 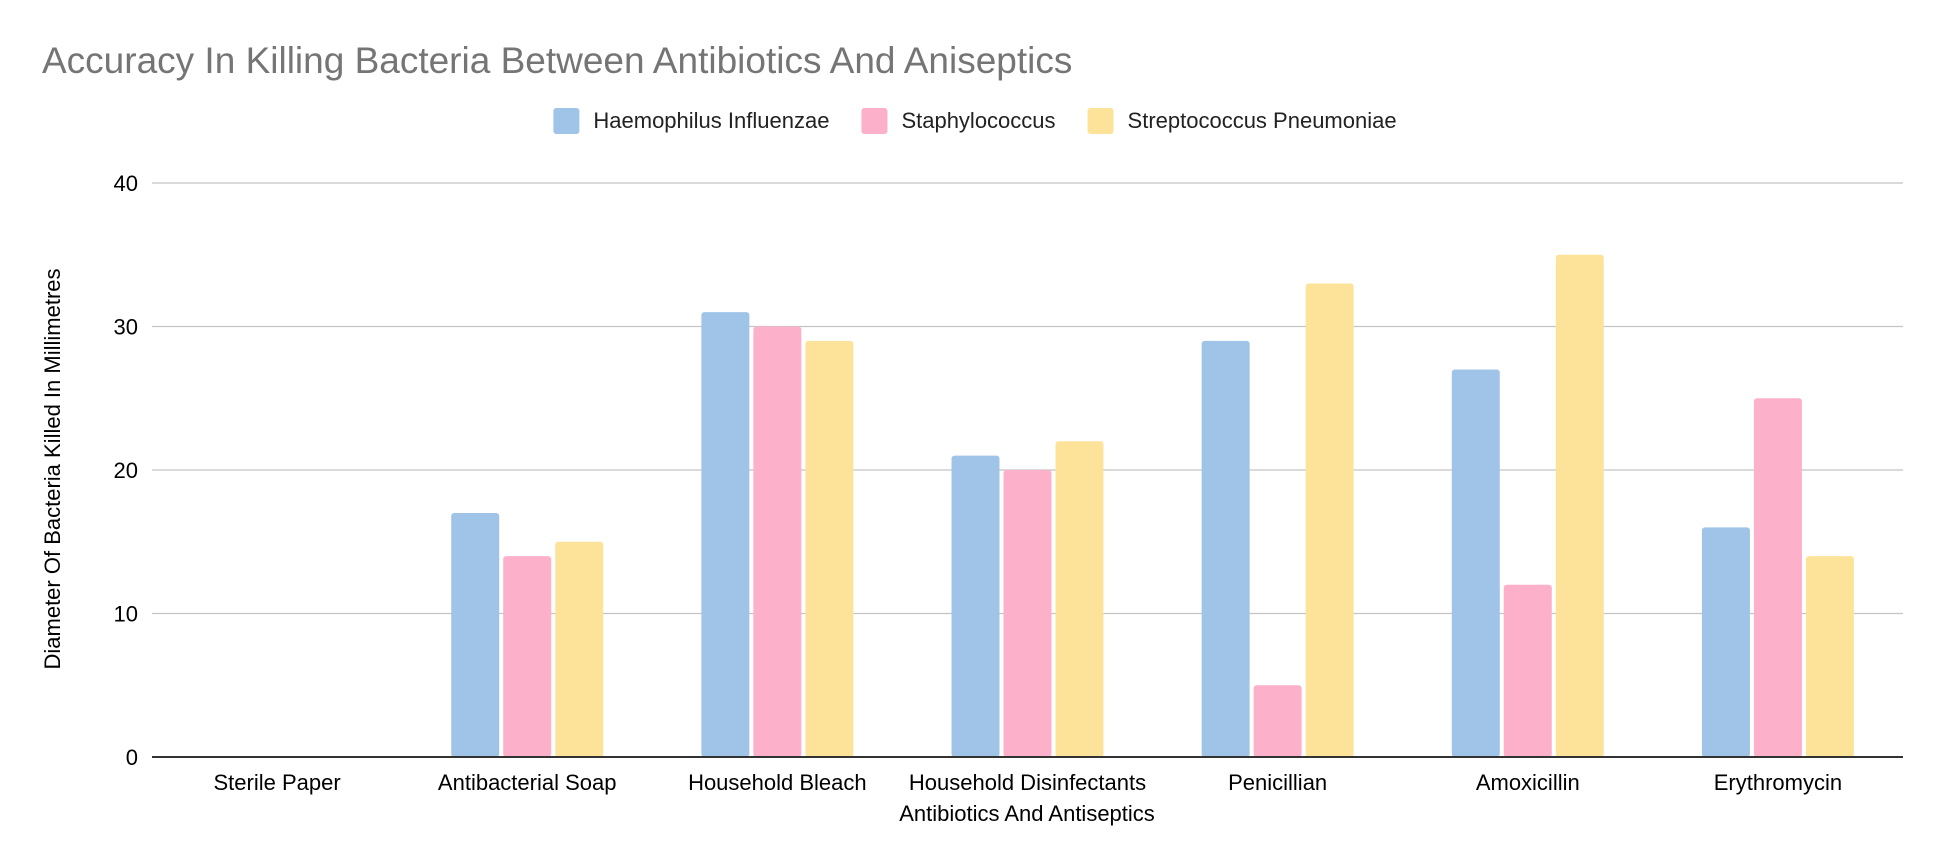 What do you see at coordinates (978, 120) in the screenshot?
I see `legend-label: Staphylococcus` at bounding box center [978, 120].